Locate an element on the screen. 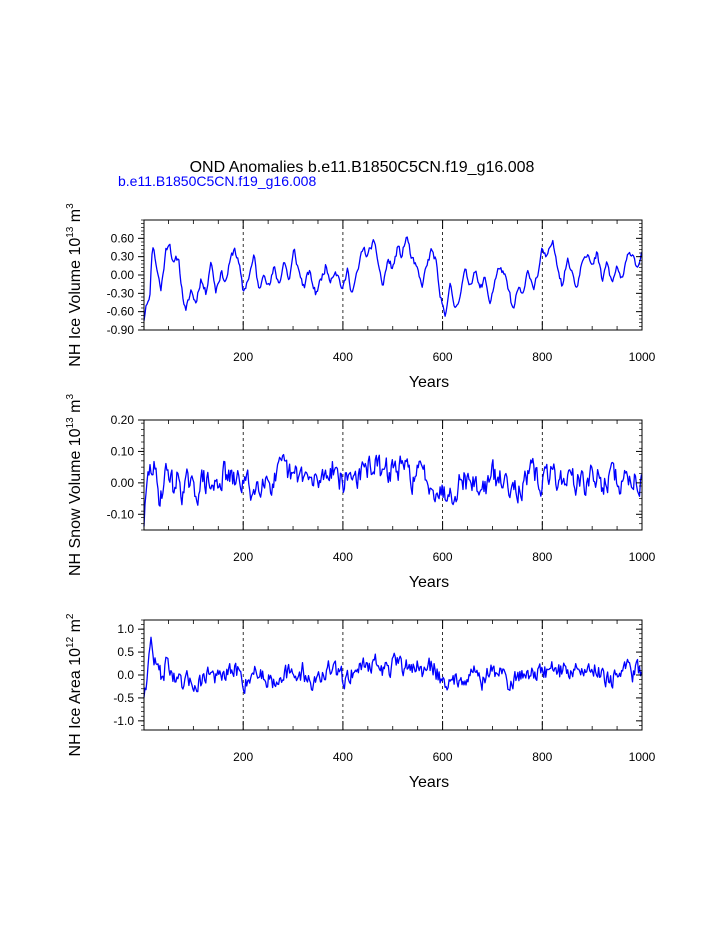 The height and width of the screenshot is (935, 723). y-tick-label: 0.5 is located at coordinates (125, 652).